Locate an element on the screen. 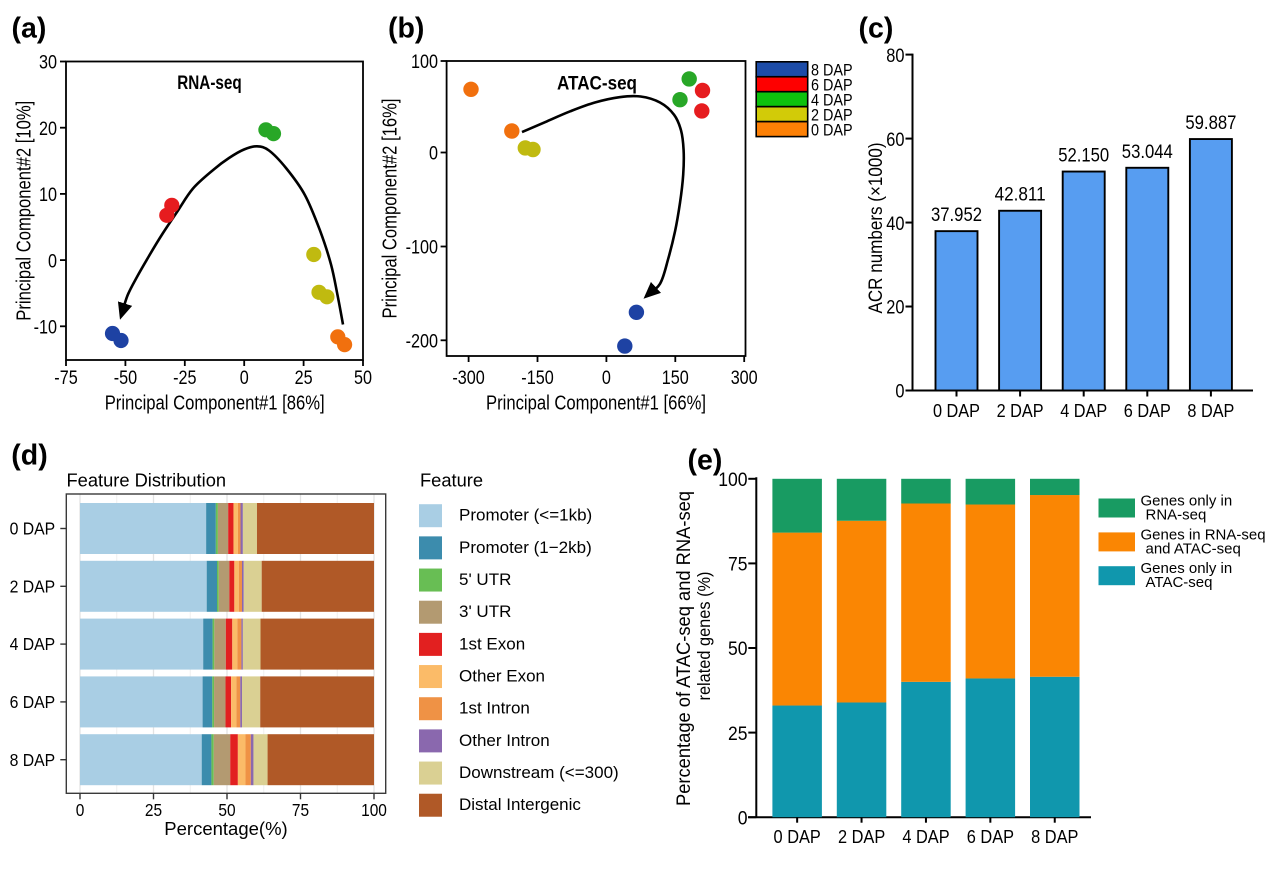 Image resolution: width=1269 pixels, height=871 pixels. svg-text: 1st Intron is located at coordinates (494, 708).